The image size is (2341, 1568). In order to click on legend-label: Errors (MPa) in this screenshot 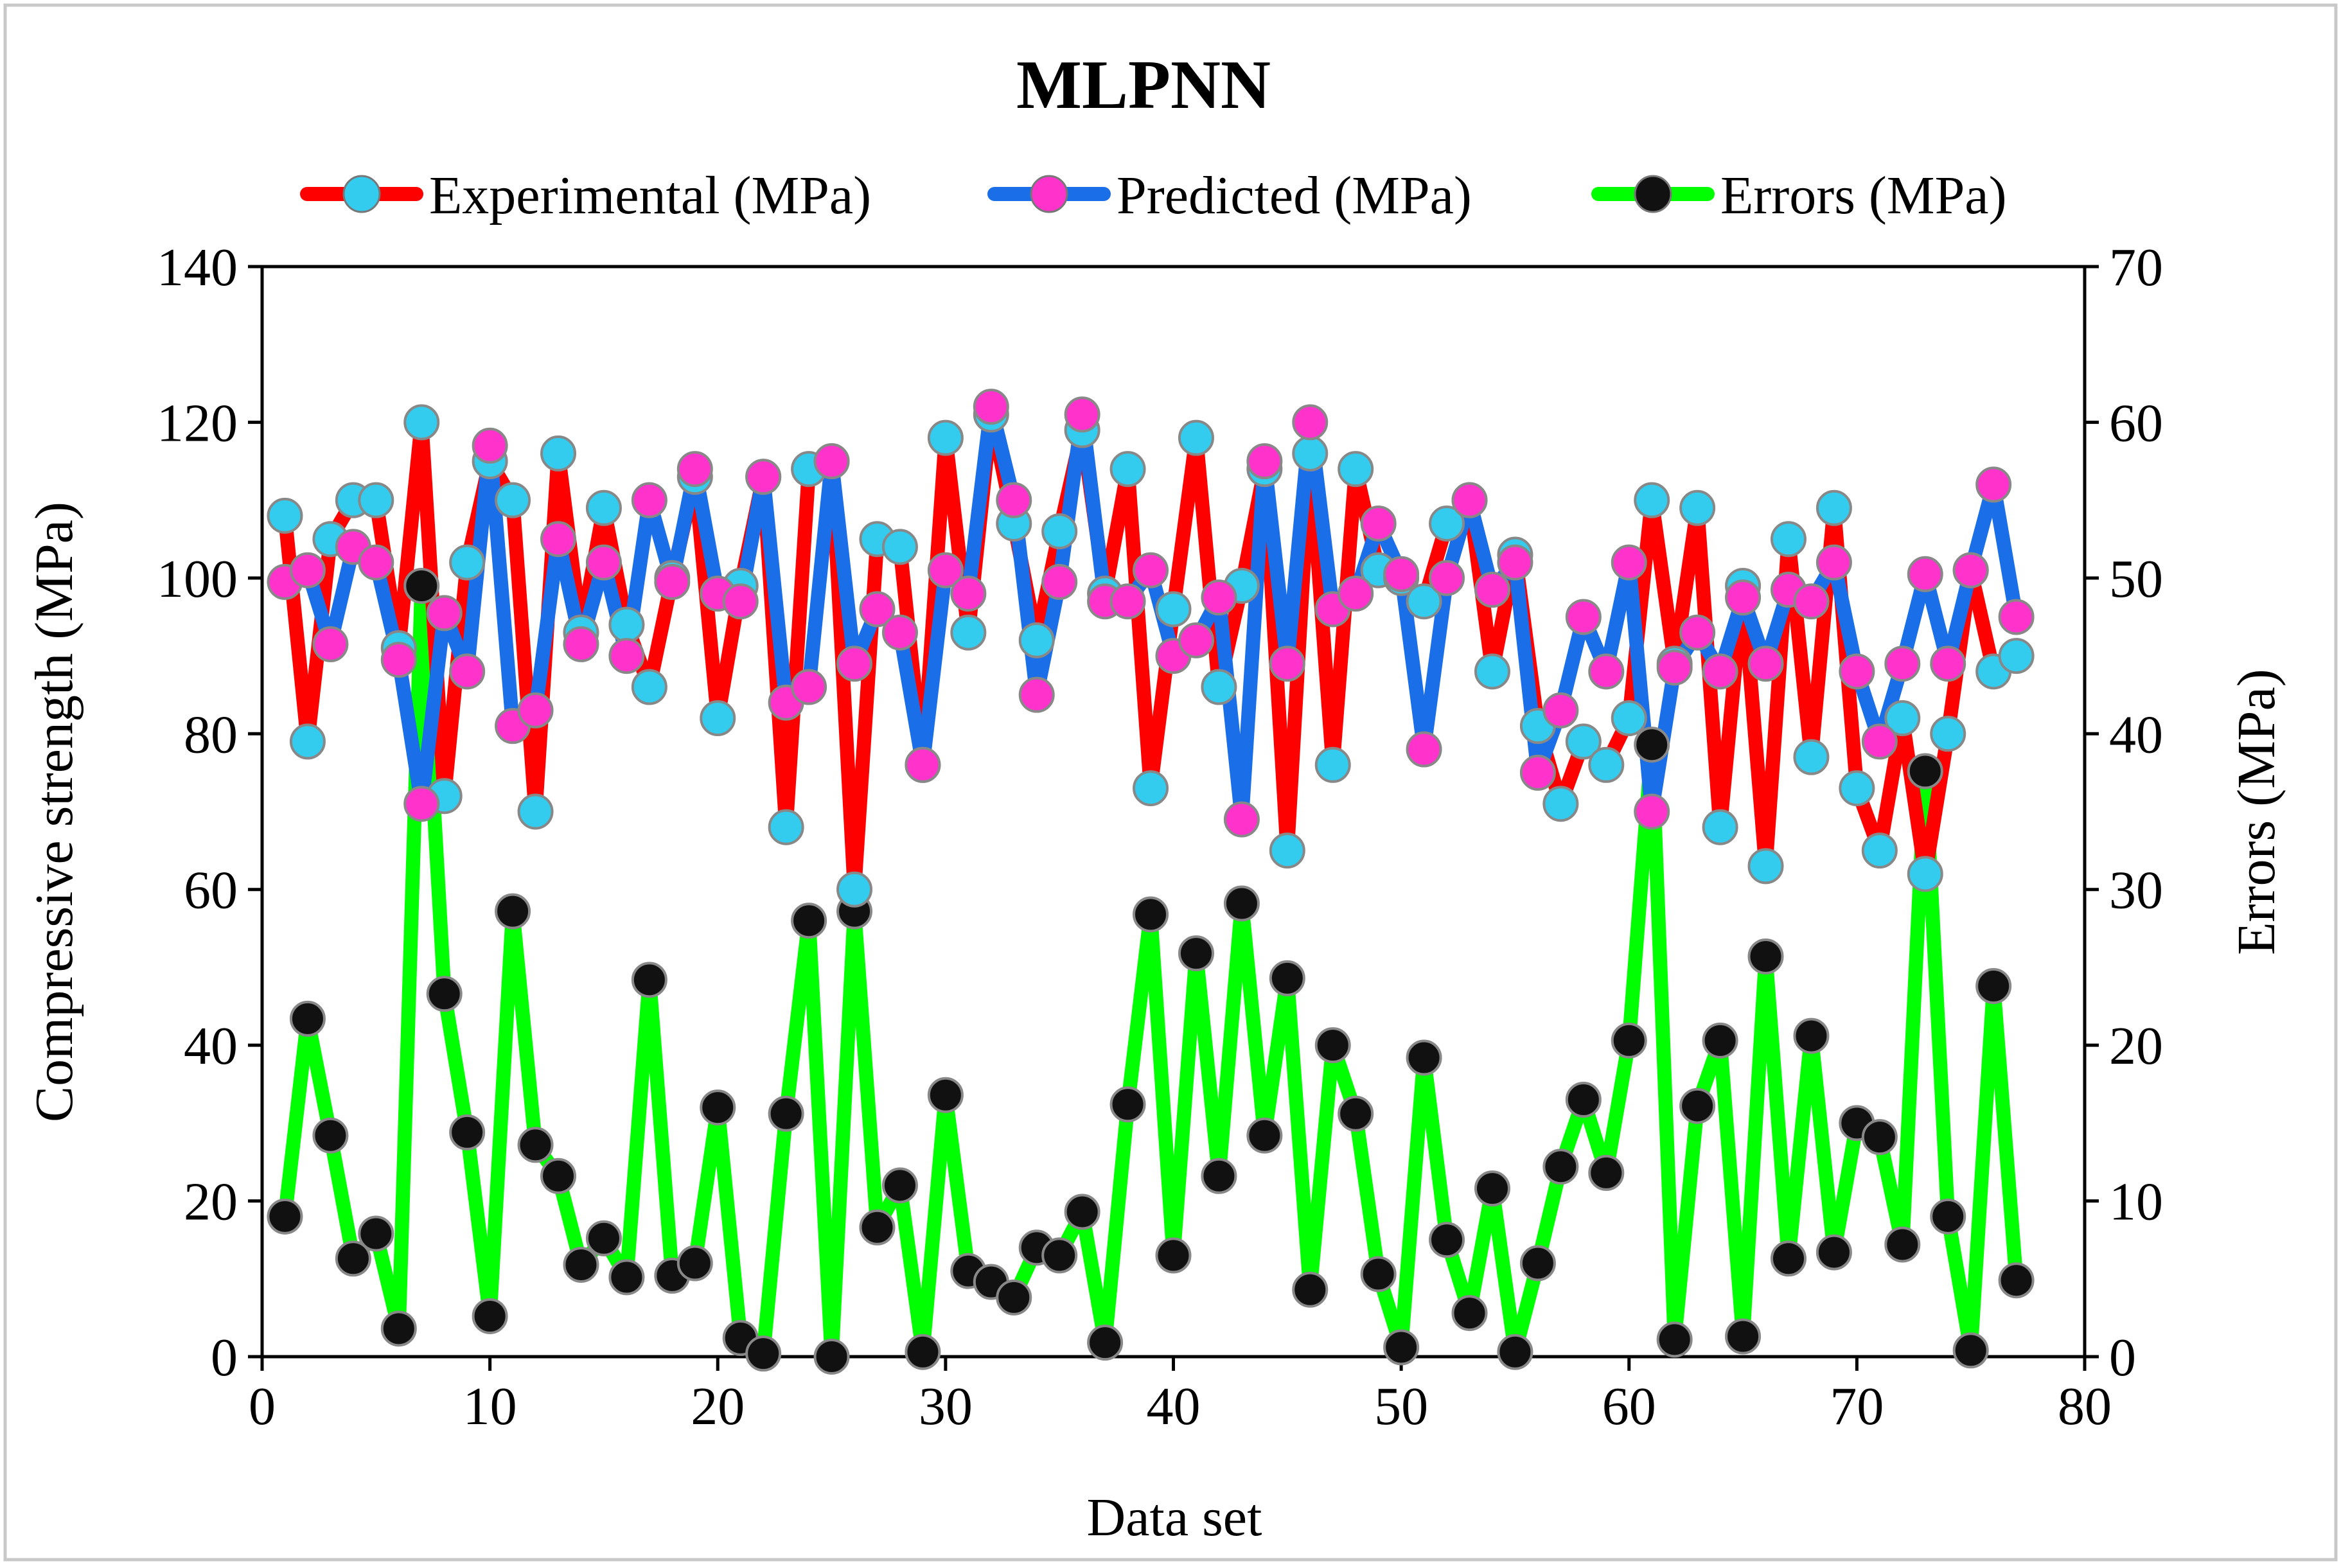, I will do `click(1863, 195)`.